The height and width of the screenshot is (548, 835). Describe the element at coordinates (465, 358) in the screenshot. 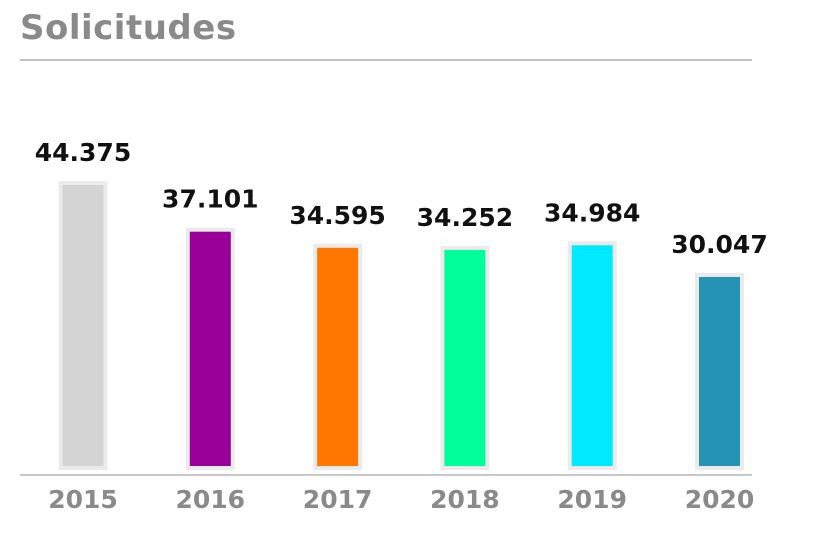

I see `bar-2018` at that location.